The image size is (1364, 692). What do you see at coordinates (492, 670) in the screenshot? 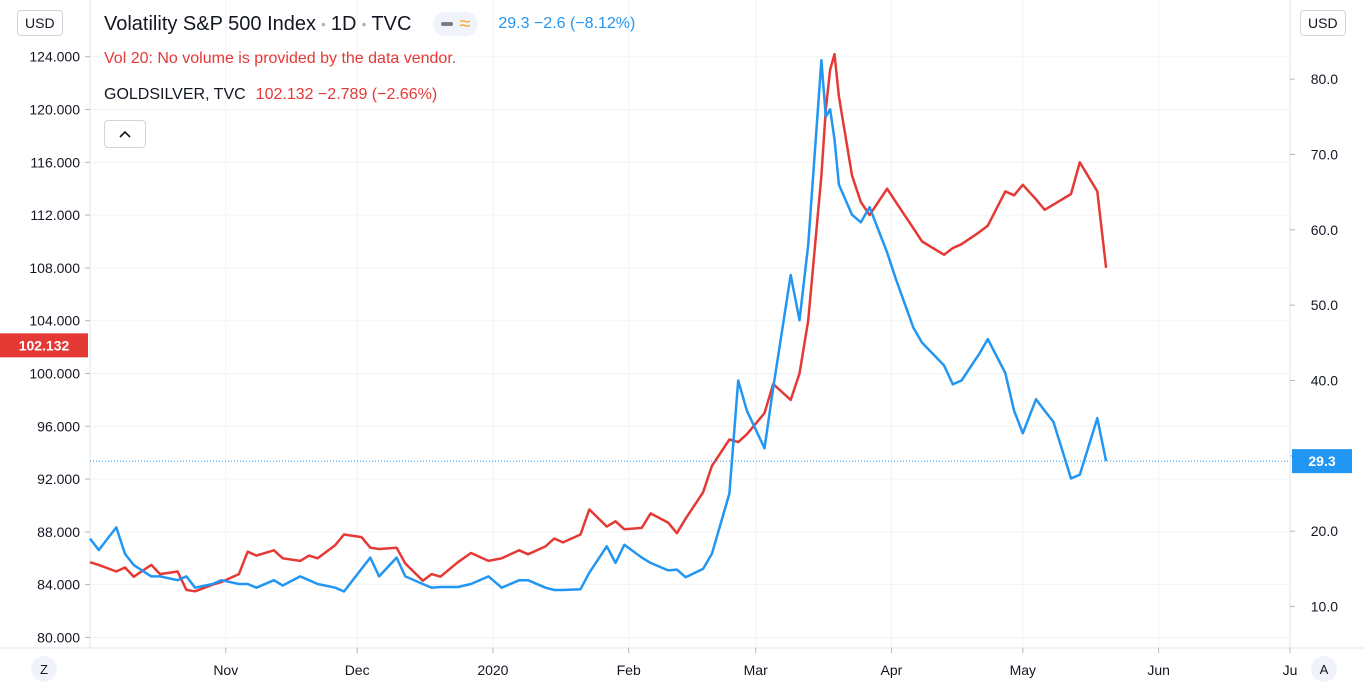
I see `time-tick-label: 2020` at bounding box center [492, 670].